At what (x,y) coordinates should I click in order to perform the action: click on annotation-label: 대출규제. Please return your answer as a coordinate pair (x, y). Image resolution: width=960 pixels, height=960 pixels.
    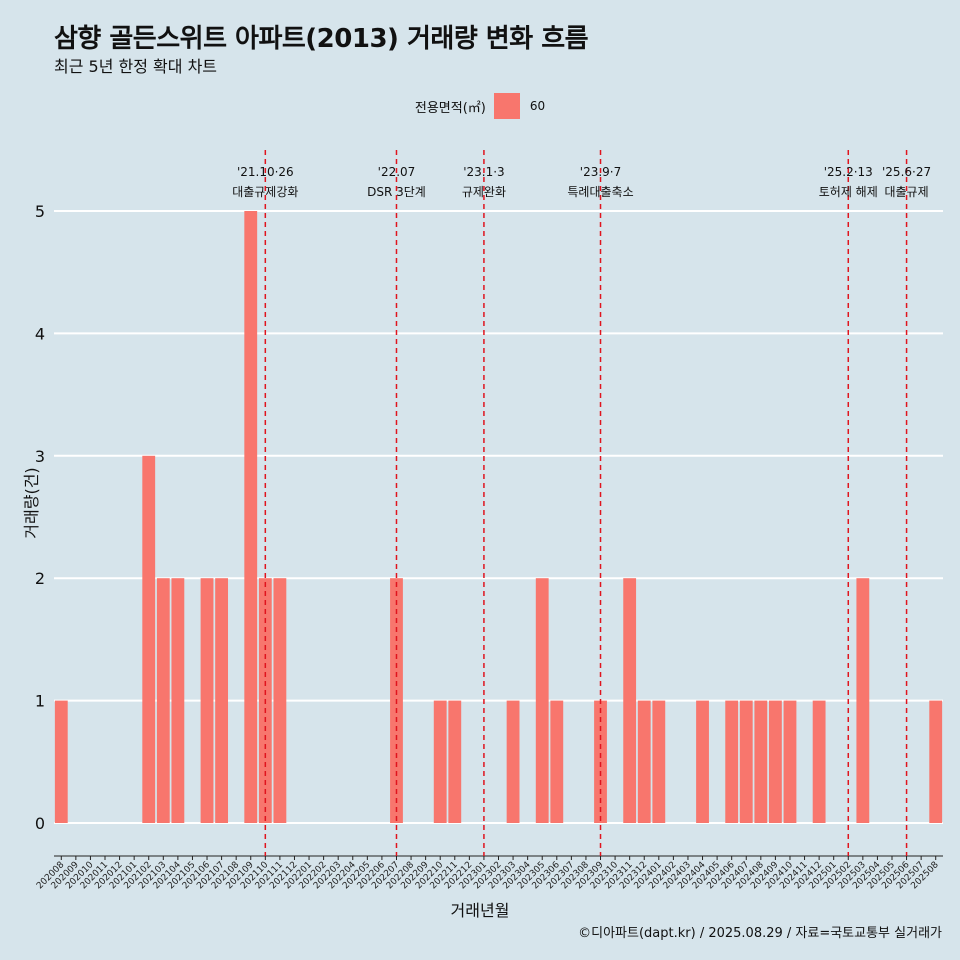
    Looking at the image, I should click on (906, 192).